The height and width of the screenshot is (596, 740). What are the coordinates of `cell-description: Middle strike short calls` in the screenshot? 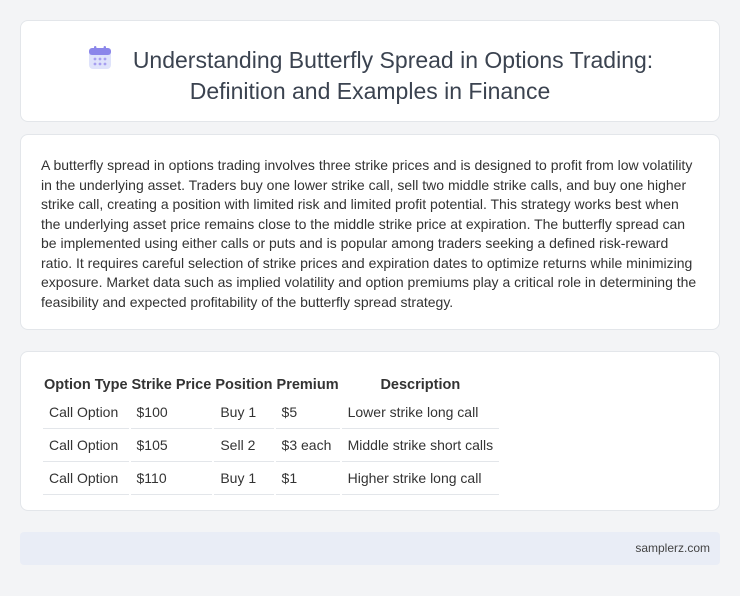 It's located at (420, 446).